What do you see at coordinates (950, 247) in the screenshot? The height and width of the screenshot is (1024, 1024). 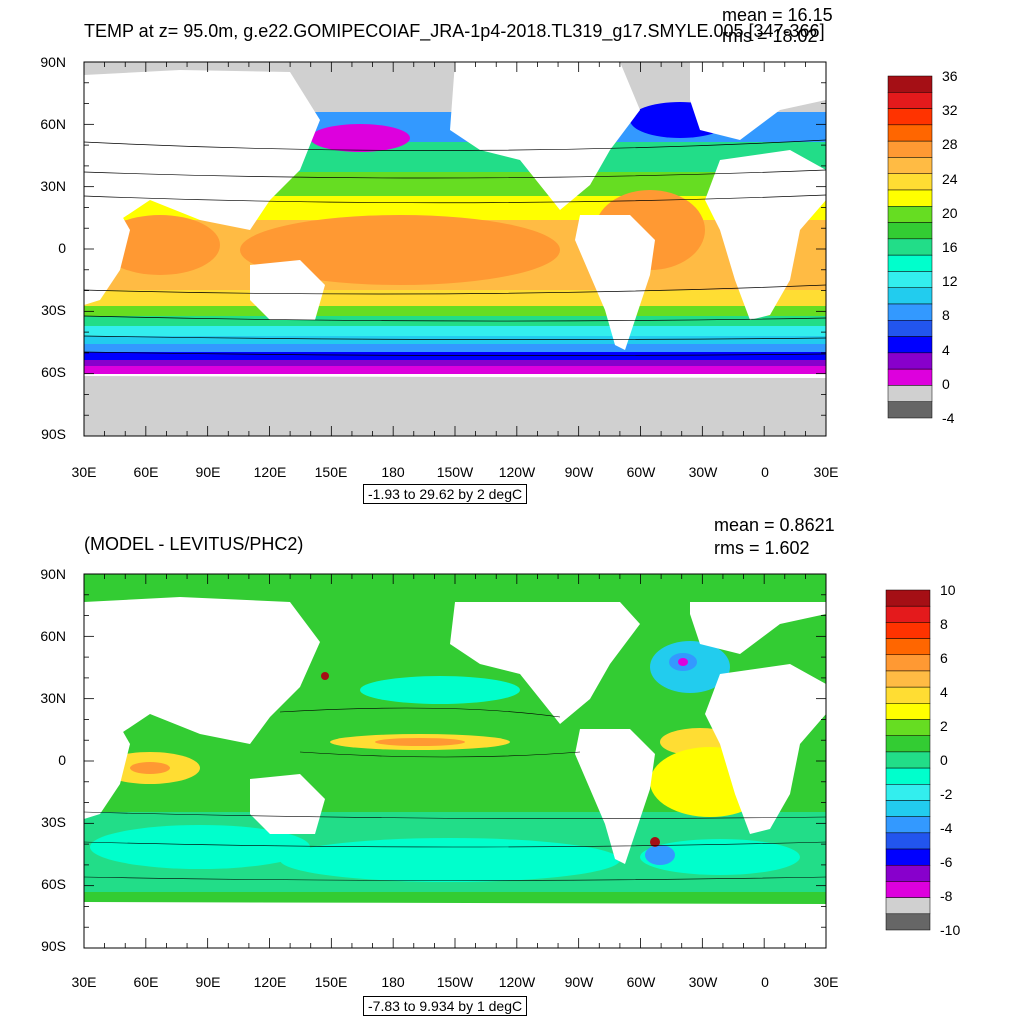 I see `colorbar-label: 16` at bounding box center [950, 247].